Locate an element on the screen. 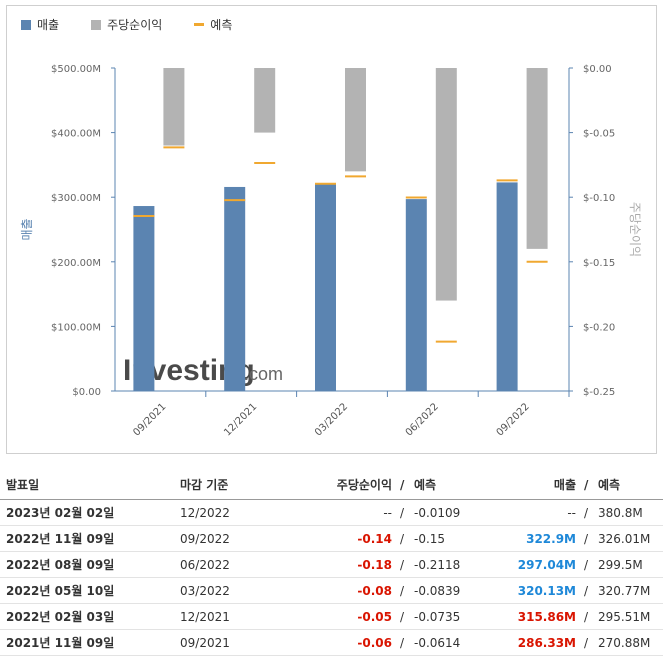 Image resolution: width=663 pixels, height=656 pixels. row-period: 12/2022 is located at coordinates (234, 512).